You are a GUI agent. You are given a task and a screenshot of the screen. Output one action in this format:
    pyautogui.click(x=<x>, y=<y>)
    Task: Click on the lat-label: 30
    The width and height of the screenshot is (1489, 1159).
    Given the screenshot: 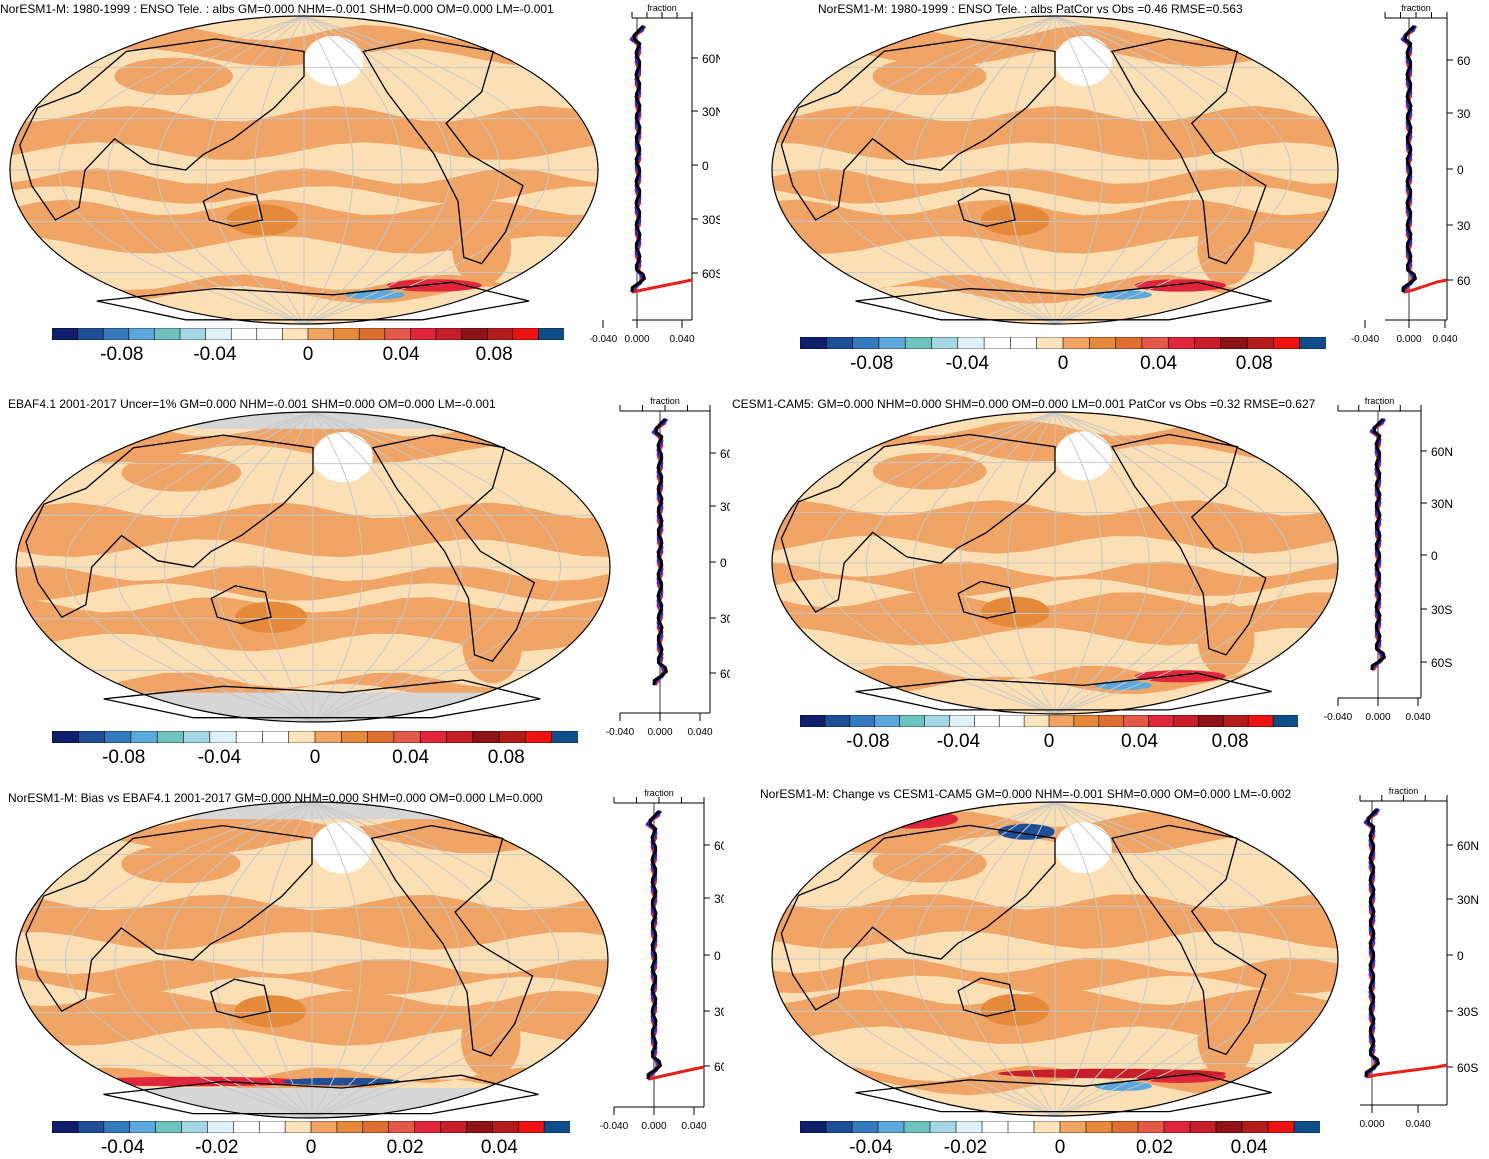 What is the action you would take?
    pyautogui.click(x=1464, y=114)
    